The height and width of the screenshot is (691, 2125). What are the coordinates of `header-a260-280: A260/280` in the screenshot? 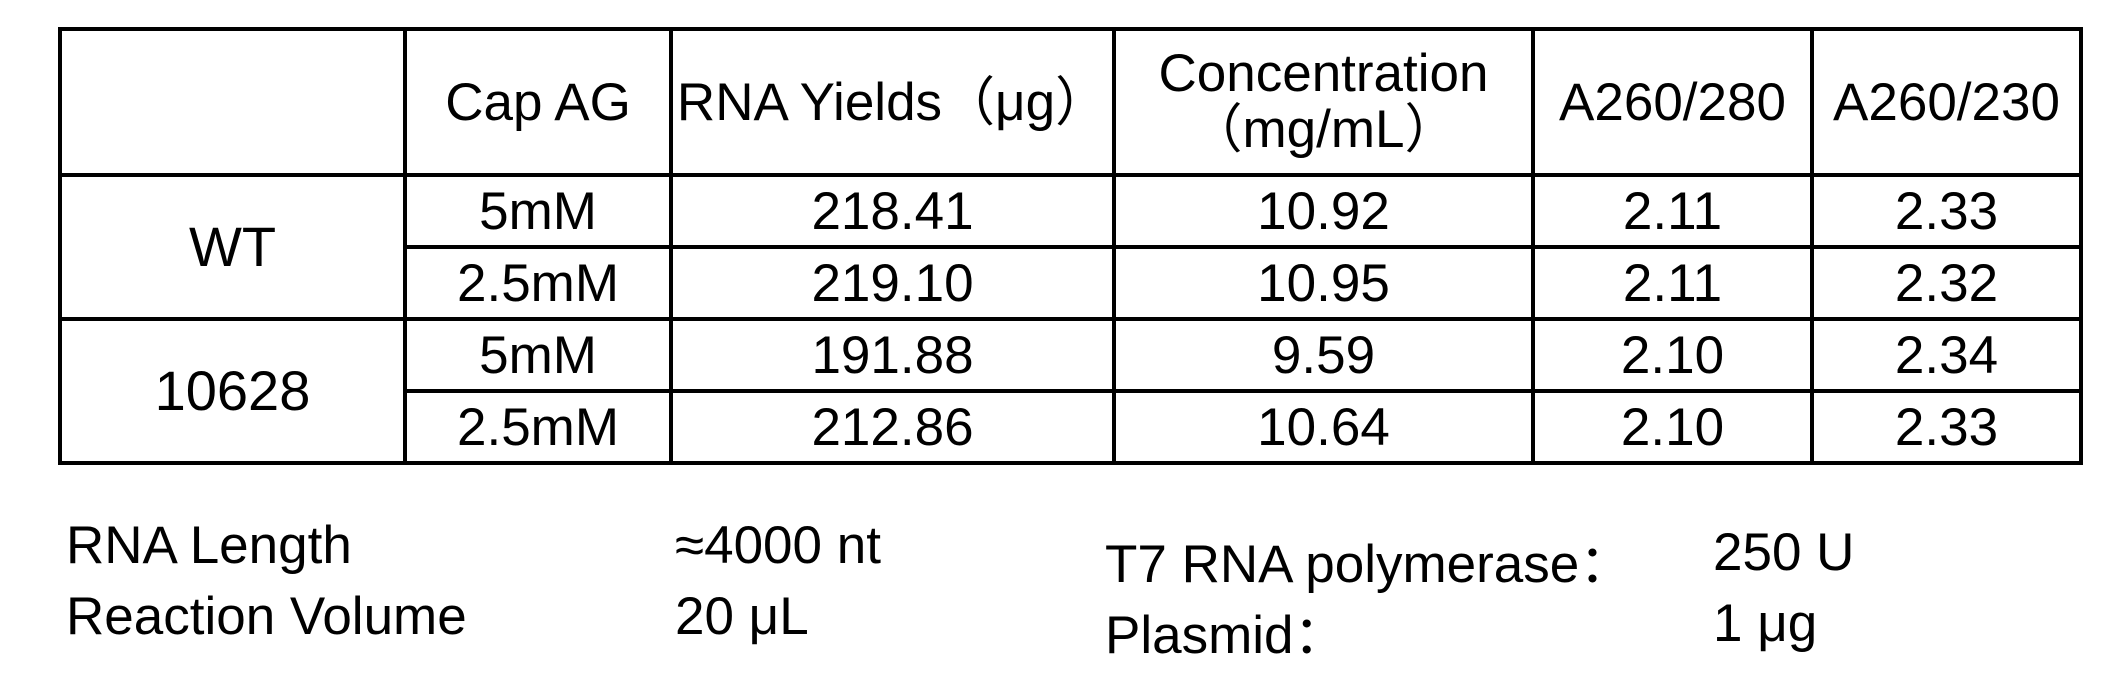 It's located at (1672, 102).